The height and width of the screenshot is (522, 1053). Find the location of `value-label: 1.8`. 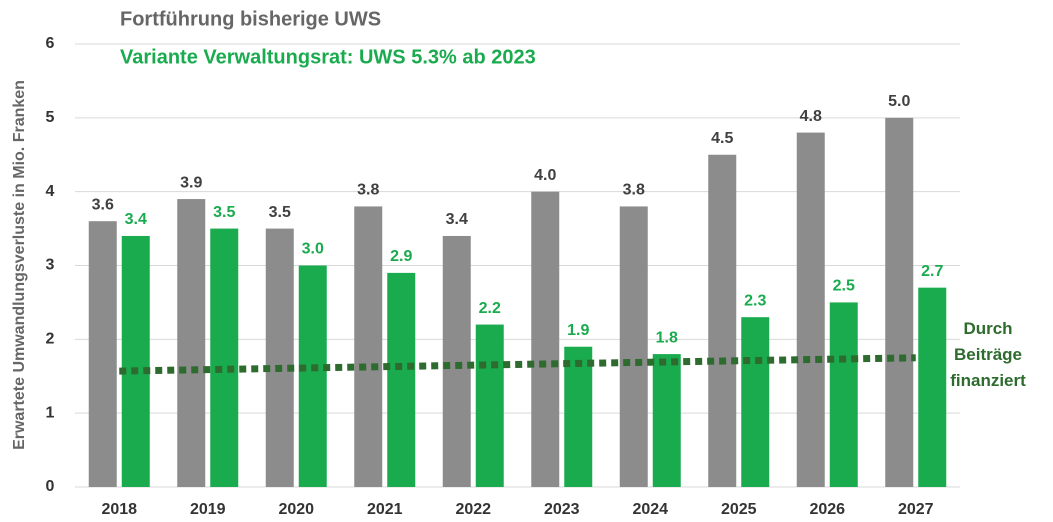

value-label: 1.8 is located at coordinates (667, 337).